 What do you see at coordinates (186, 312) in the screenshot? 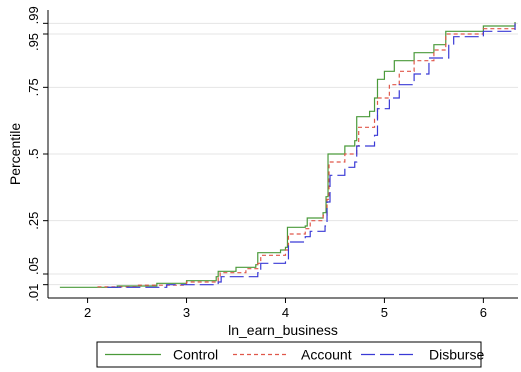
I see `x-tick-label-1: 3` at bounding box center [186, 312].